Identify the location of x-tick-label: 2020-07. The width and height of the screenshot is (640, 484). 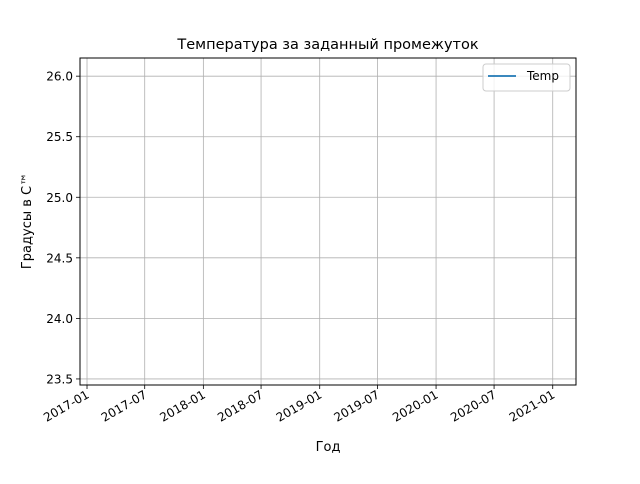
(473, 405).